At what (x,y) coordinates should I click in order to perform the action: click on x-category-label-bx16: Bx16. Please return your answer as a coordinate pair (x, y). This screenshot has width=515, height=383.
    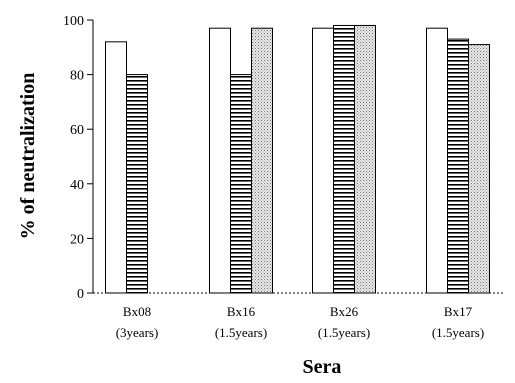
    Looking at the image, I should click on (241, 311).